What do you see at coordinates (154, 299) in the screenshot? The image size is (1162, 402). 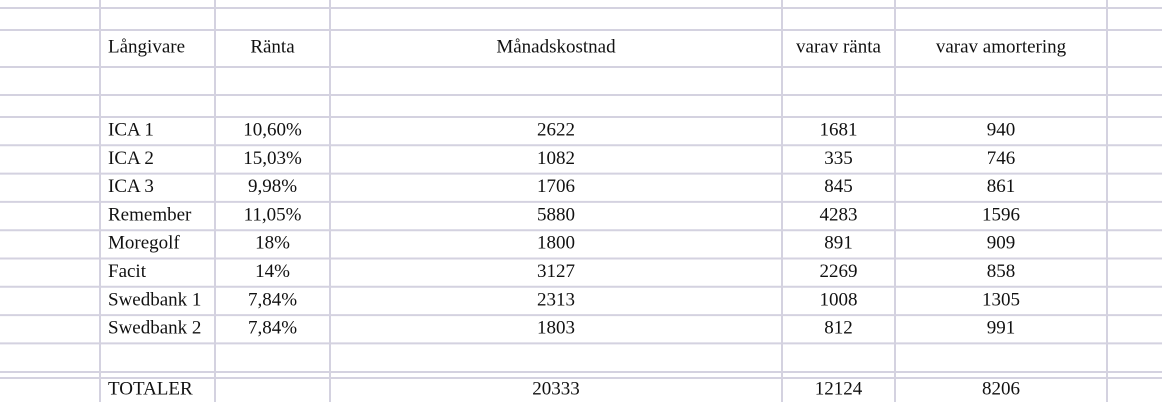 I see `cell: Swedbank 1` at bounding box center [154, 299].